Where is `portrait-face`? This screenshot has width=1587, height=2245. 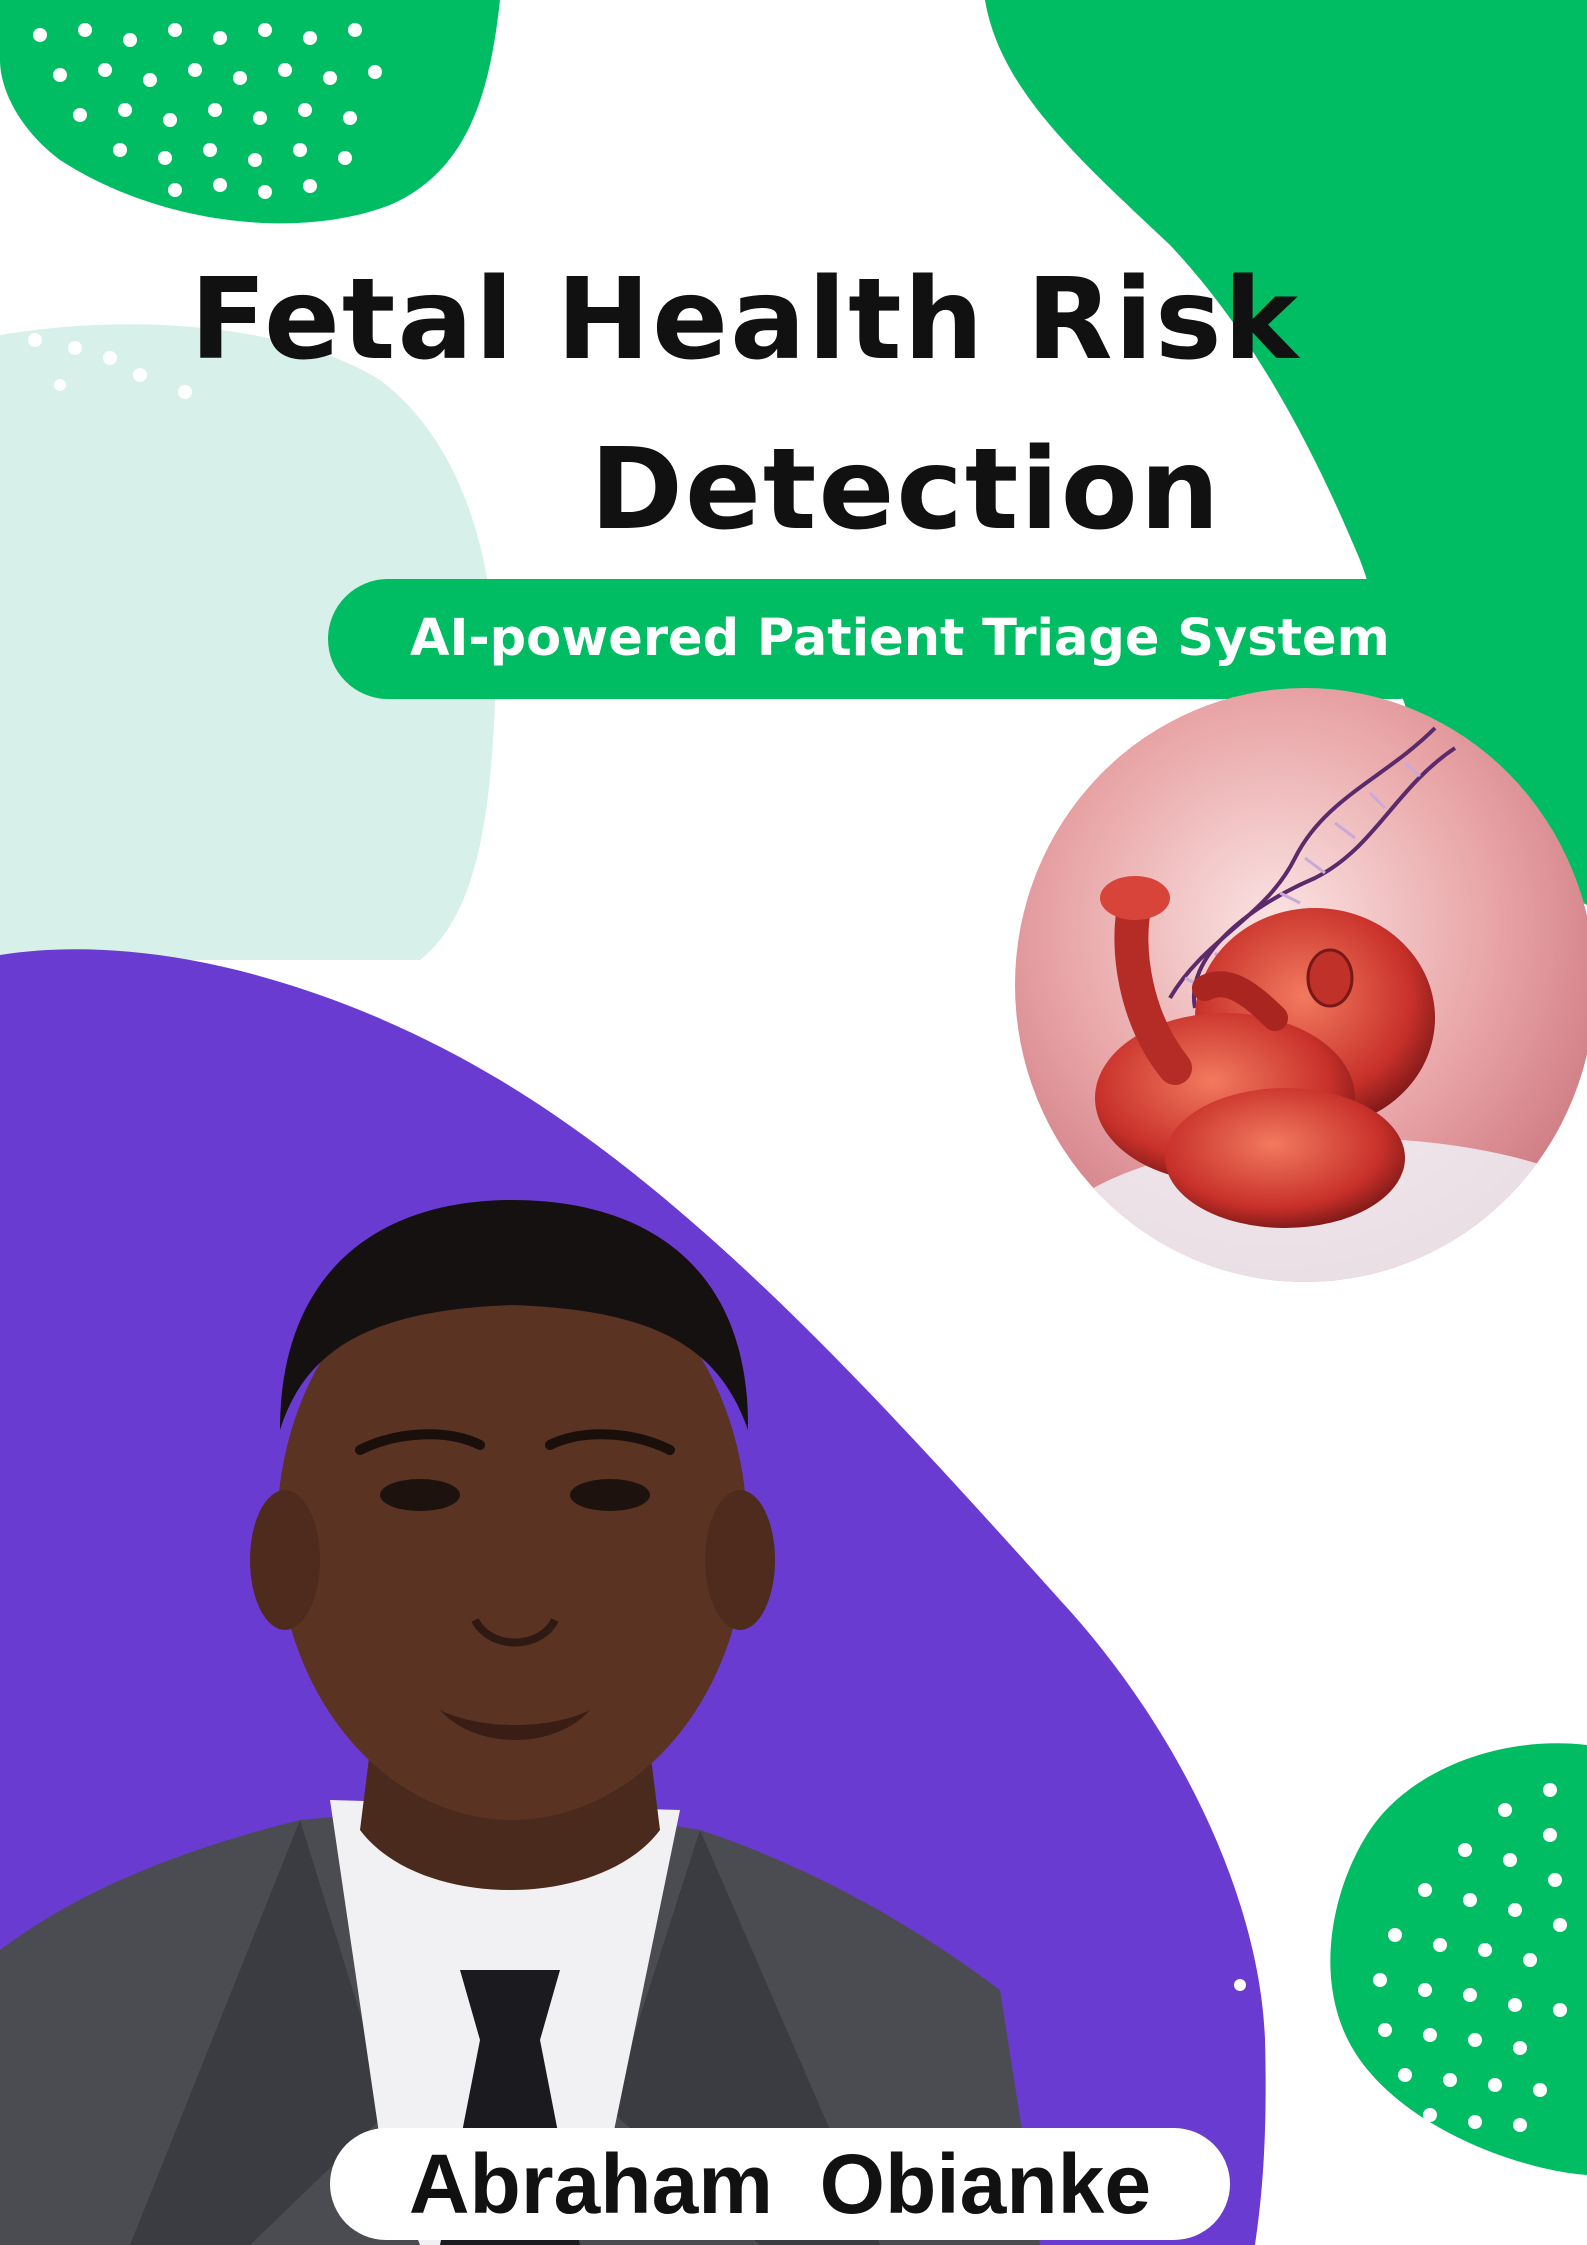
portrait-face is located at coordinates (512, 1530).